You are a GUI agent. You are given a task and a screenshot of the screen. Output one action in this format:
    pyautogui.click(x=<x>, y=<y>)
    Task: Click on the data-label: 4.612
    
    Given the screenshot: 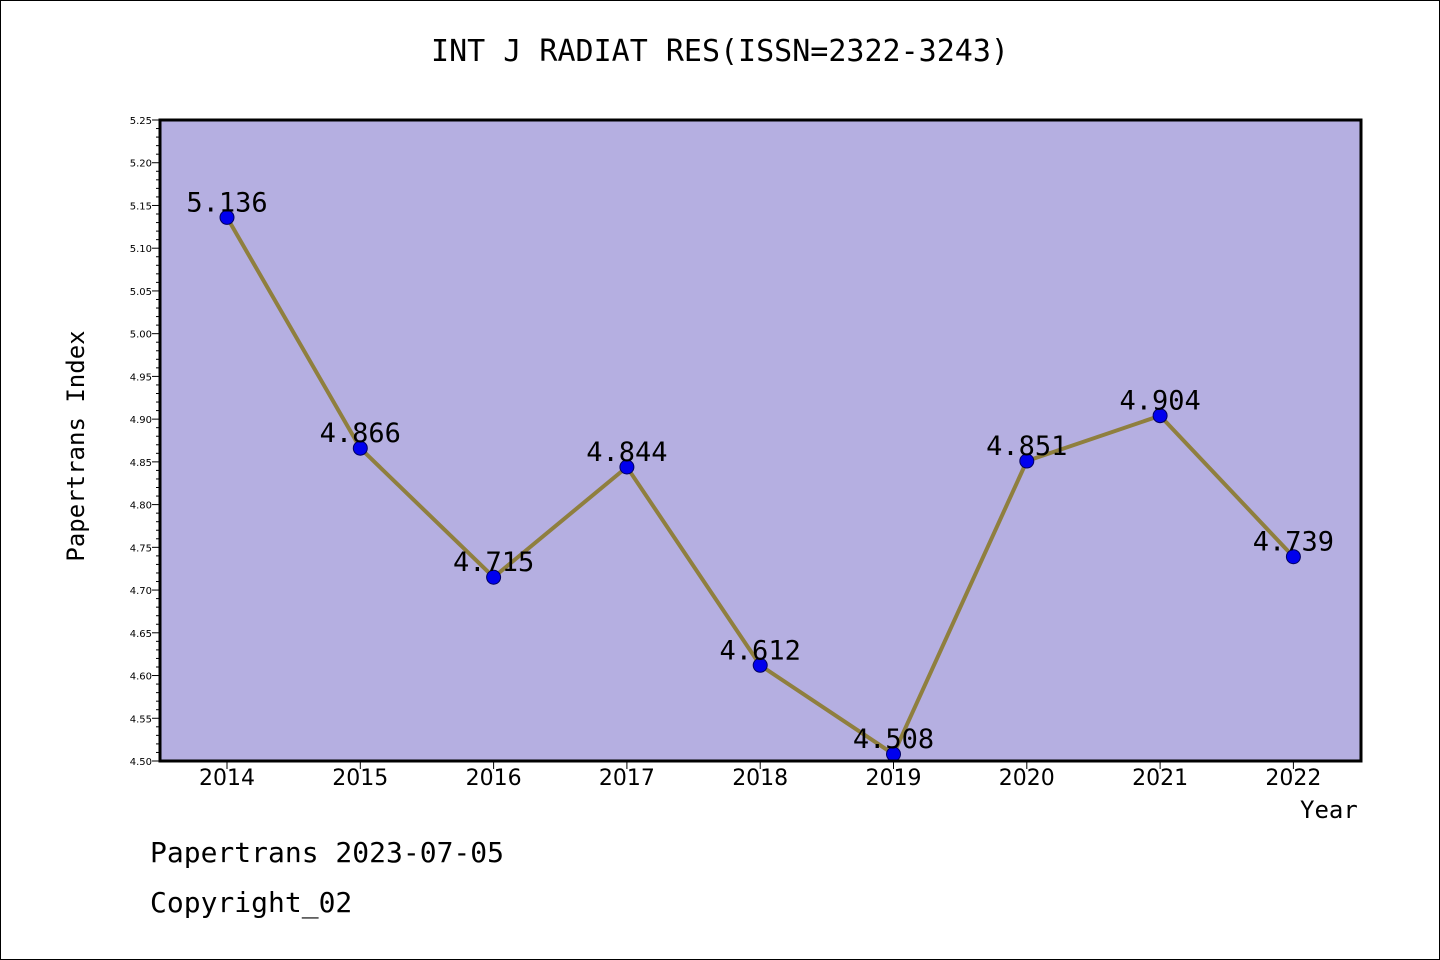 What is the action you would take?
    pyautogui.click(x=760, y=650)
    